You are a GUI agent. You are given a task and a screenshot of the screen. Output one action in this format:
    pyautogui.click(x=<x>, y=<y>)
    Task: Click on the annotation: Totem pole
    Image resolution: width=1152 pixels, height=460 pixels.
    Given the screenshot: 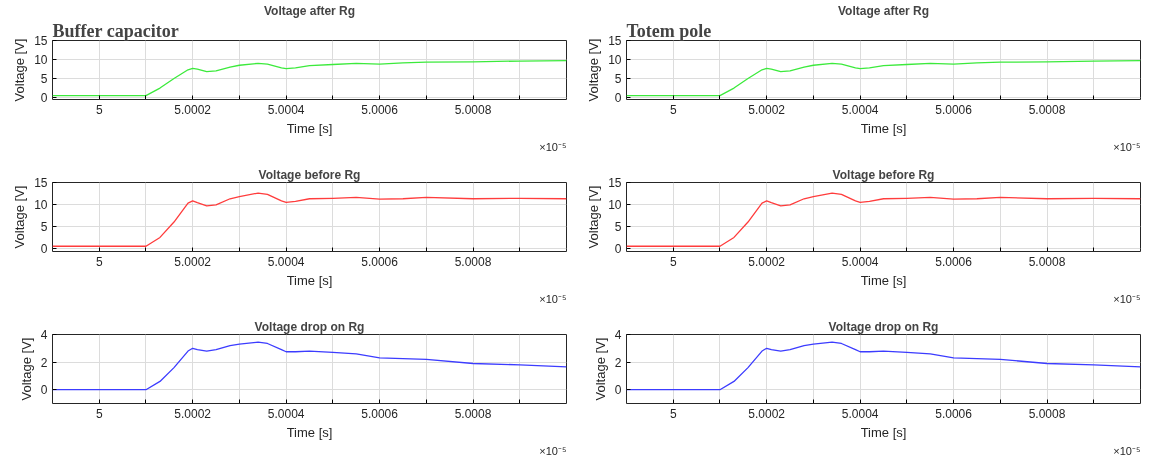 What is the action you would take?
    pyautogui.click(x=669, y=30)
    